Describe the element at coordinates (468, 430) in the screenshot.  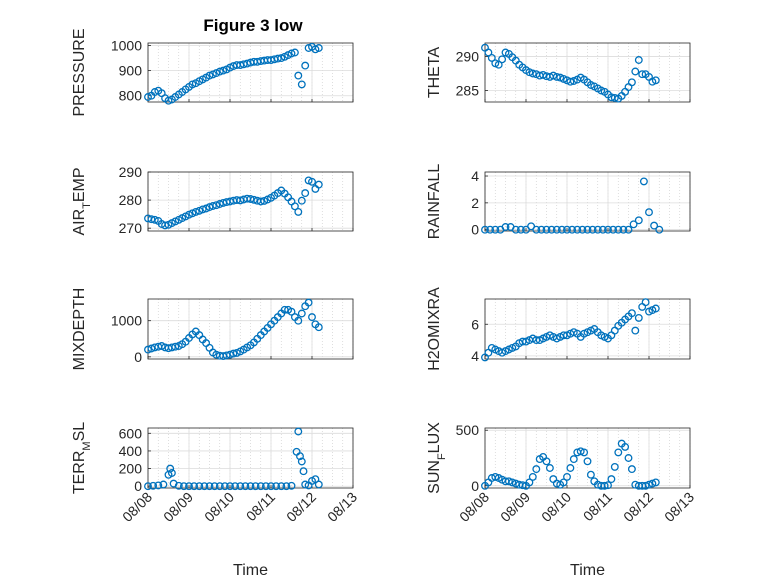
I see `y-tick-label: 500` at that location.